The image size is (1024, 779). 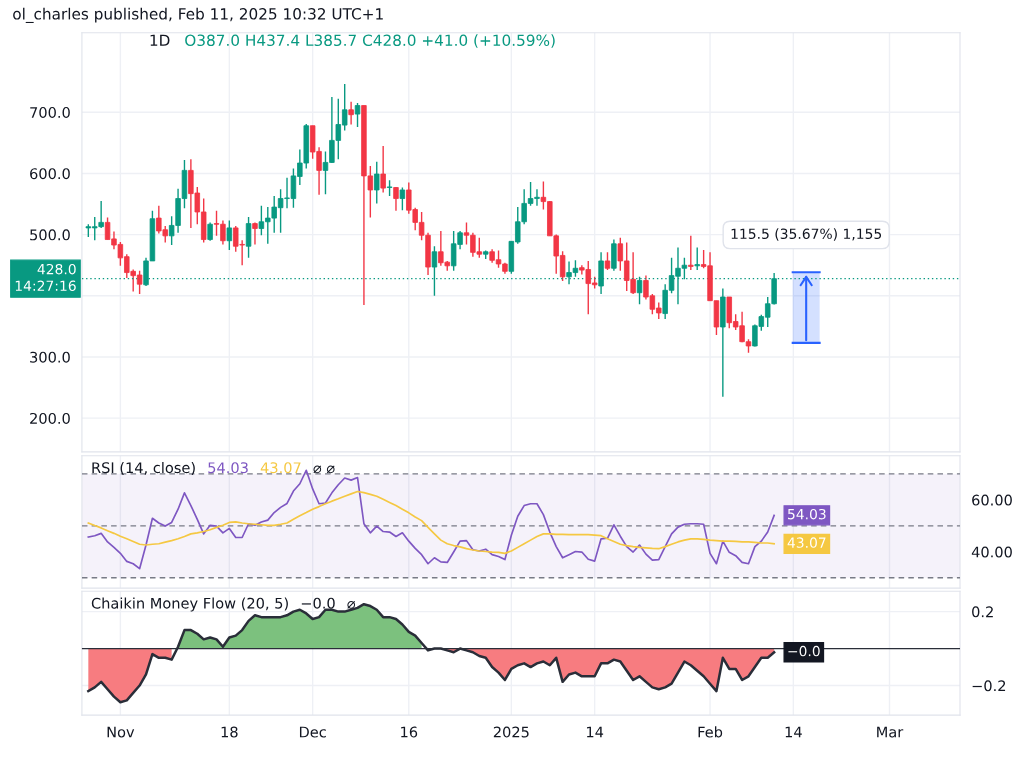 I want to click on x-tick-label: Nov, so click(x=121, y=732).